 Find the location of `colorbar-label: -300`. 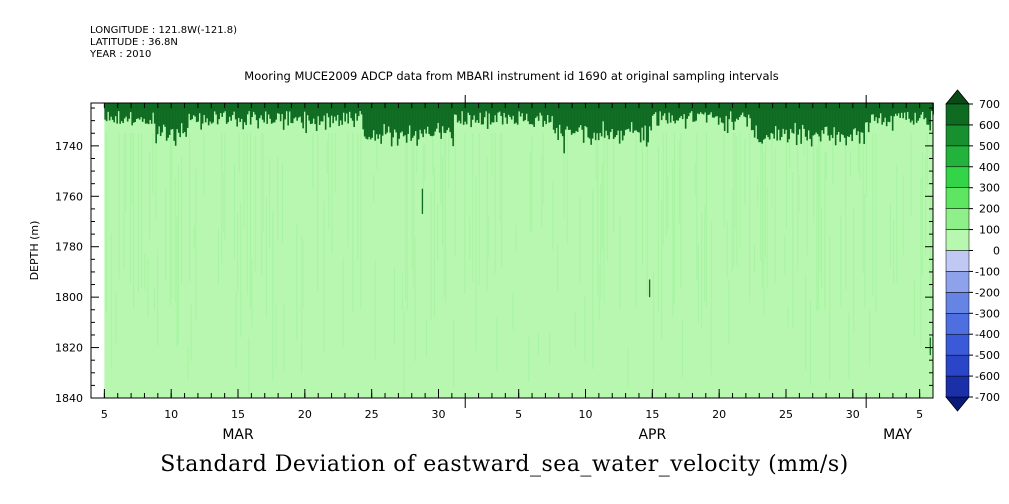

colorbar-label: -300 is located at coordinates (987, 313).